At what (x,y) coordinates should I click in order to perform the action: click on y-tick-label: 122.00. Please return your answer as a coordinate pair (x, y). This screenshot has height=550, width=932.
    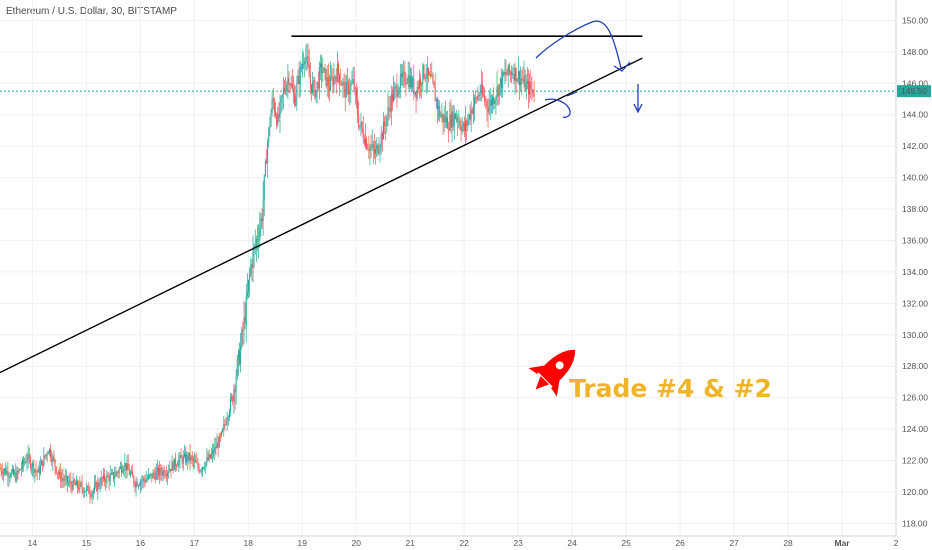
    Looking at the image, I should click on (915, 461).